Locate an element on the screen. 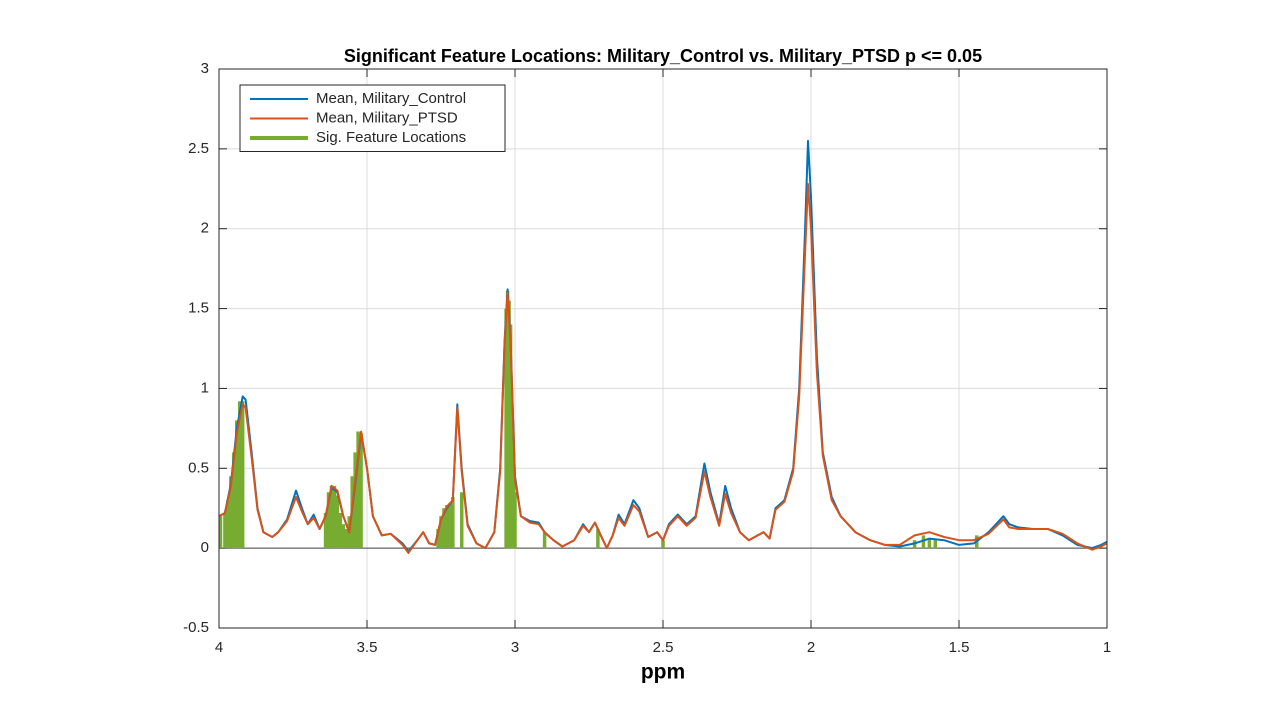 The height and width of the screenshot is (720, 1280). legend-label: Mean, Military_PTSD is located at coordinates (387, 117).